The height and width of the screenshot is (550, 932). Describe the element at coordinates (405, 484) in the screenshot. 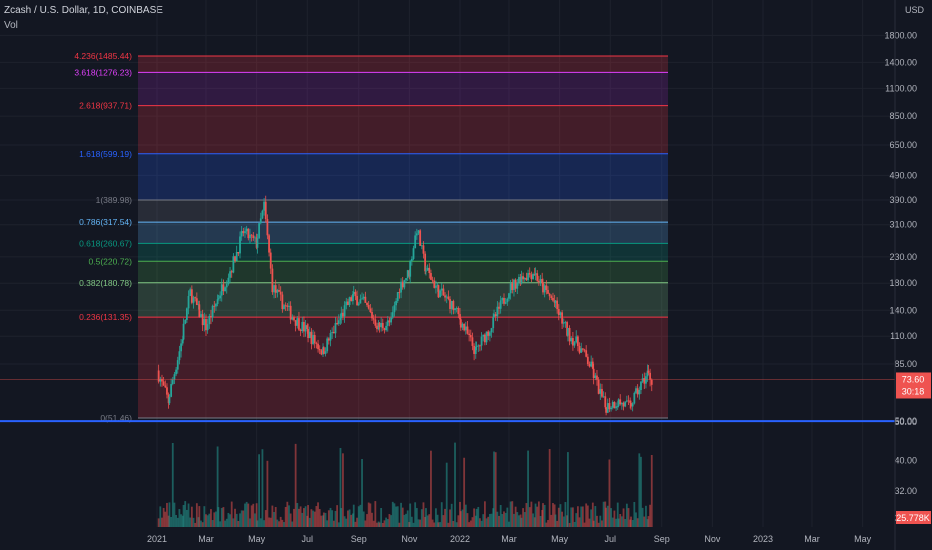

I see `volume-bars` at that location.